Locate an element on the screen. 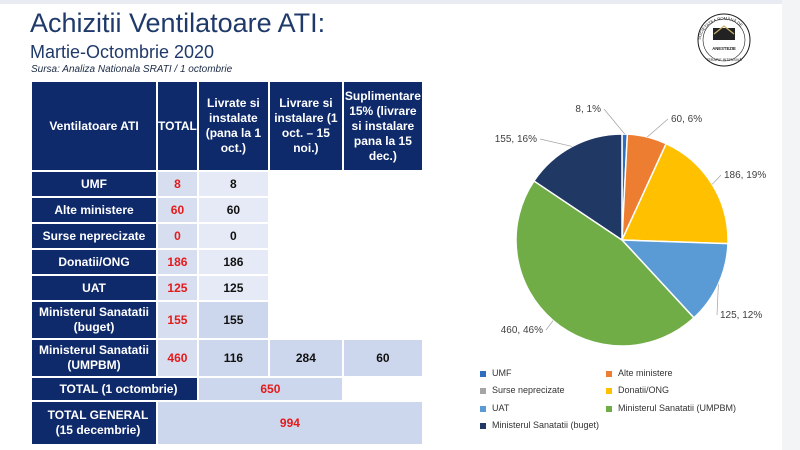  legend-label: Ministerul Sanatatii (UMPBM) is located at coordinates (677, 408).